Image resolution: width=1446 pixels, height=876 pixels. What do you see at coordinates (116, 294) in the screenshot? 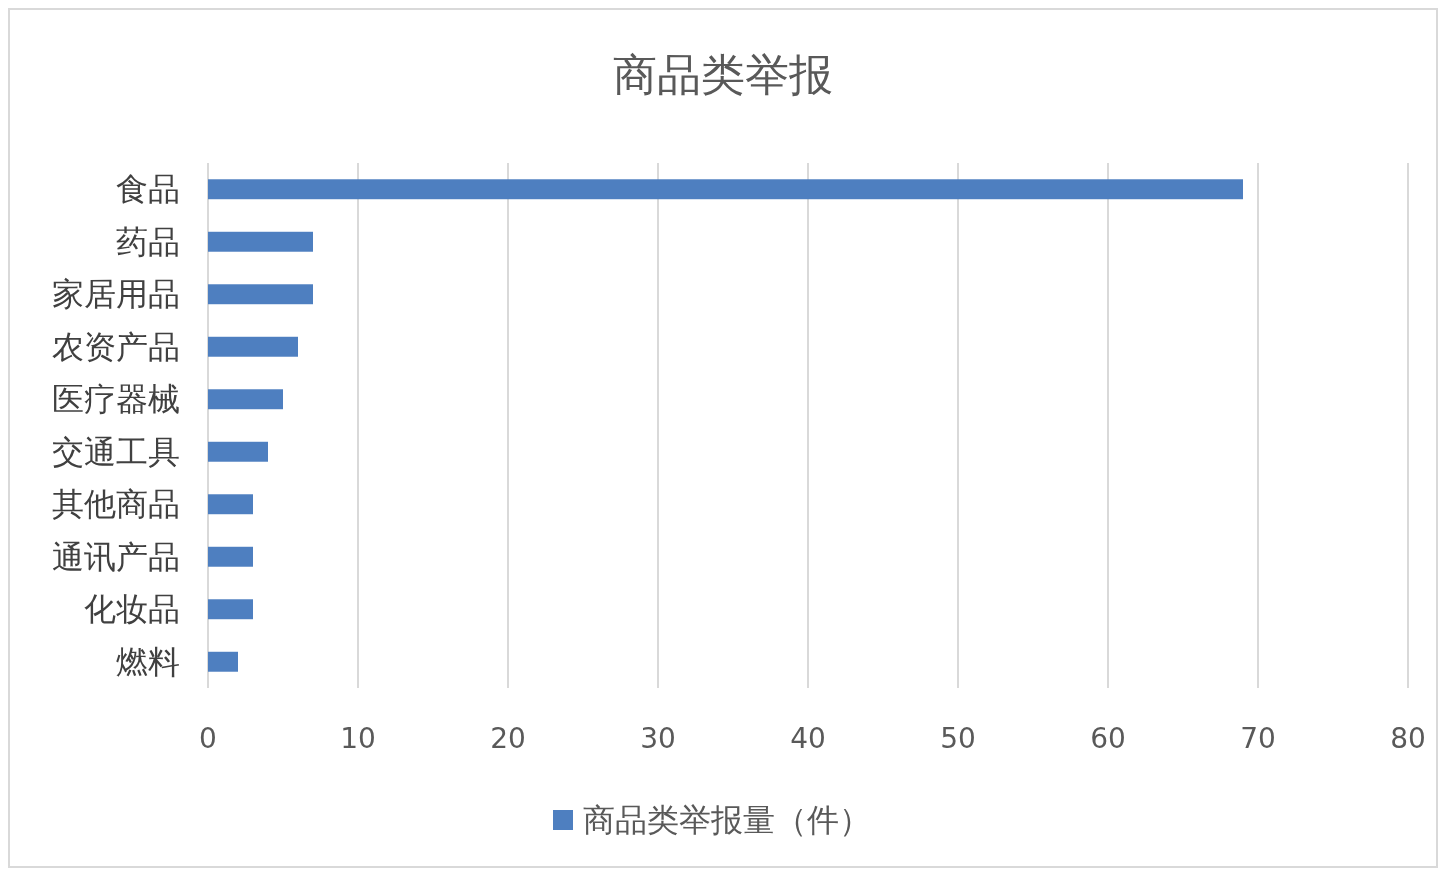
I see `y-tick-label: 家居用品` at bounding box center [116, 294].